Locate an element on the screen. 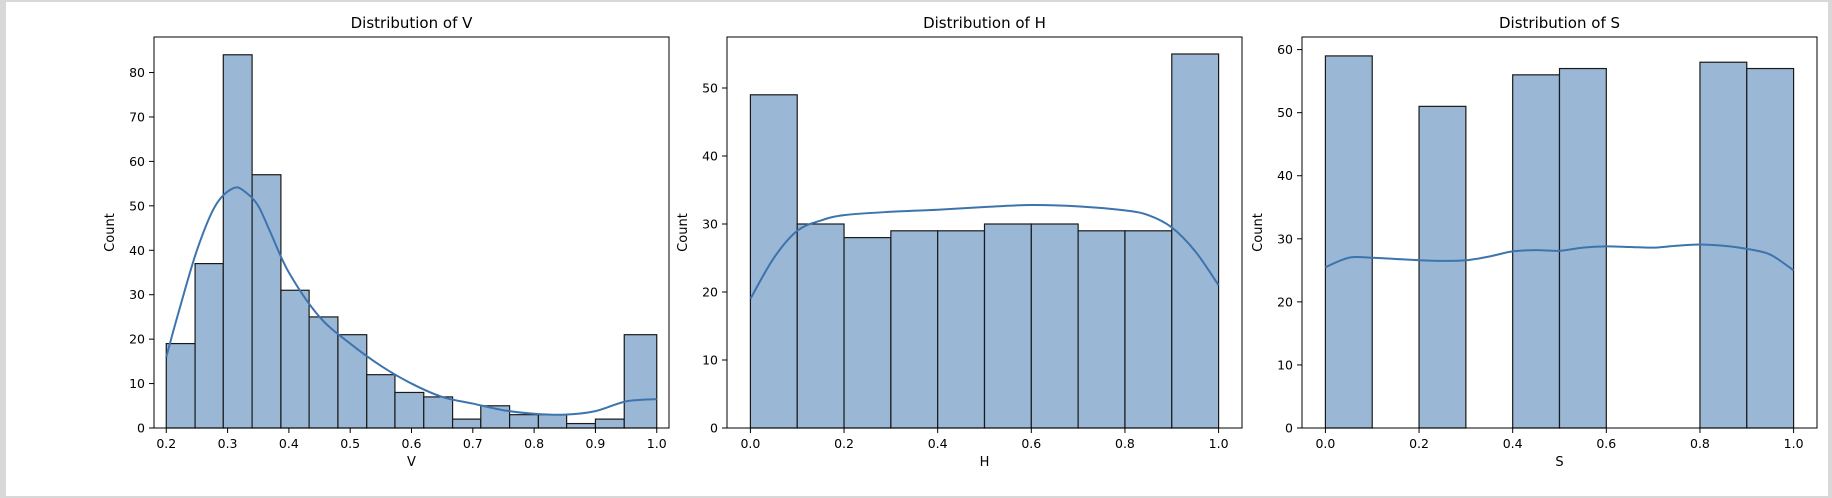 This screenshot has height=498, width=1832. chart-title: Distribution of S is located at coordinates (1559, 23).